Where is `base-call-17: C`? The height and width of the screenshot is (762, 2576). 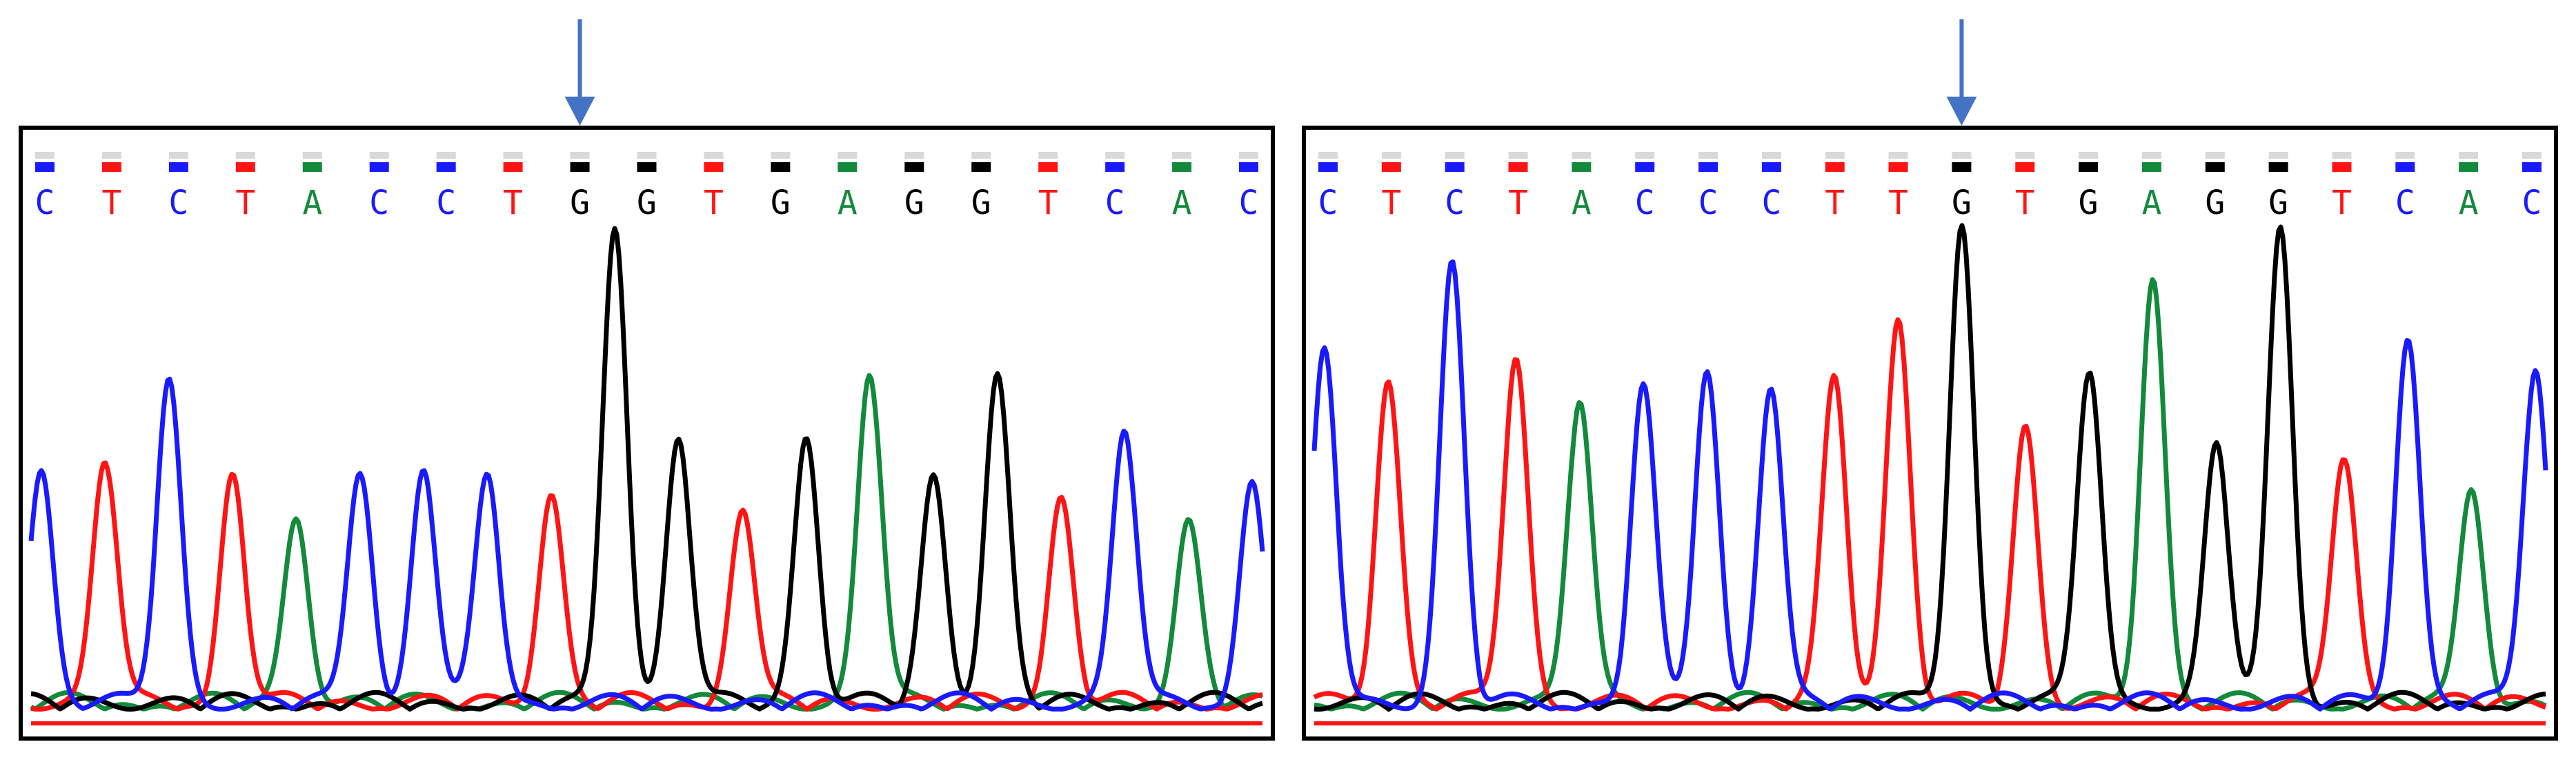 base-call-17: C is located at coordinates (2405, 203).